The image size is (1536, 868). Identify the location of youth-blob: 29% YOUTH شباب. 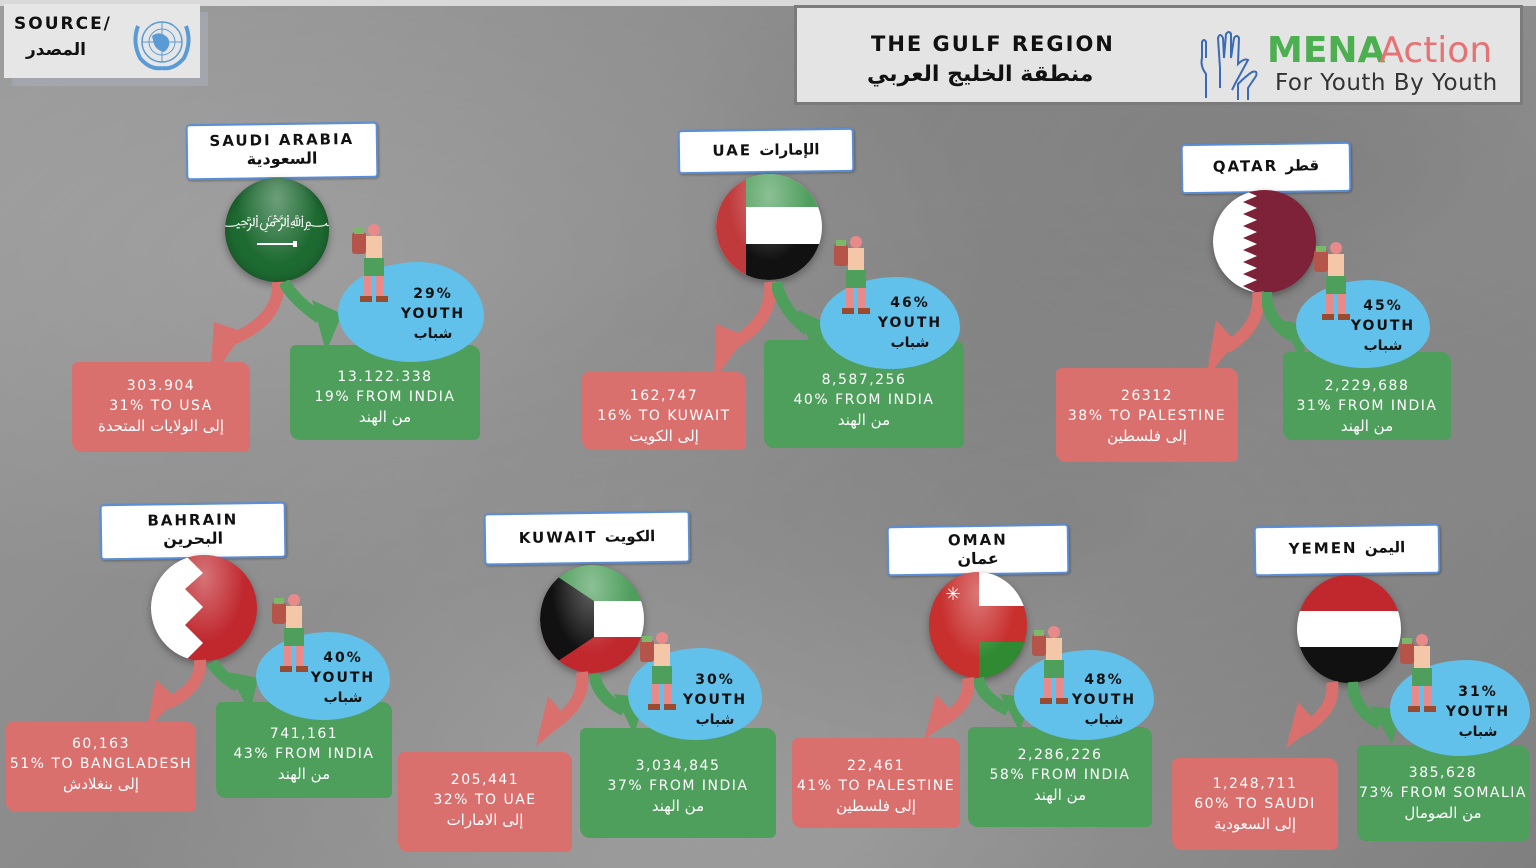
(411, 312).